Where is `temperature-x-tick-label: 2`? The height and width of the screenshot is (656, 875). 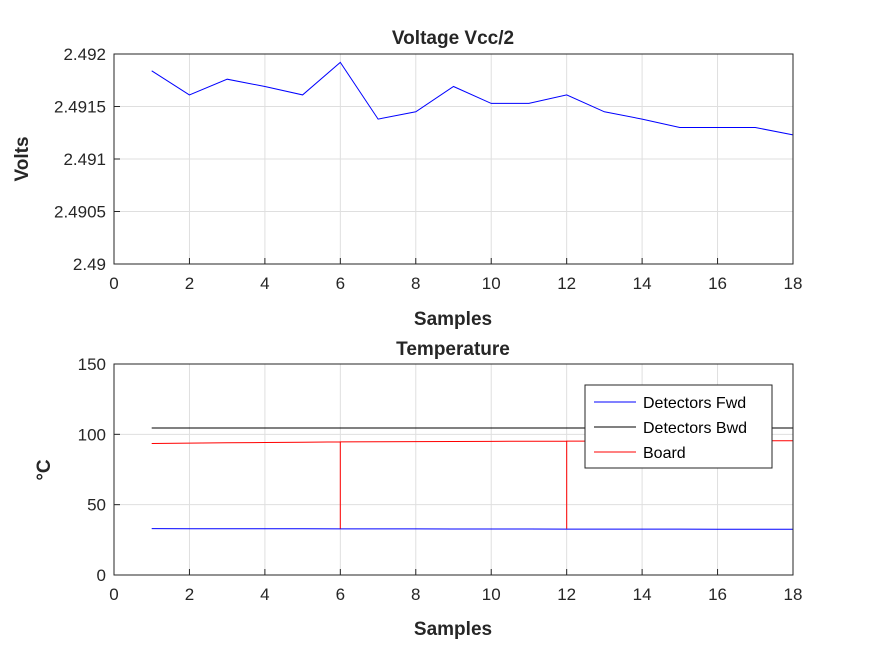
temperature-x-tick-label: 2 is located at coordinates (189, 594).